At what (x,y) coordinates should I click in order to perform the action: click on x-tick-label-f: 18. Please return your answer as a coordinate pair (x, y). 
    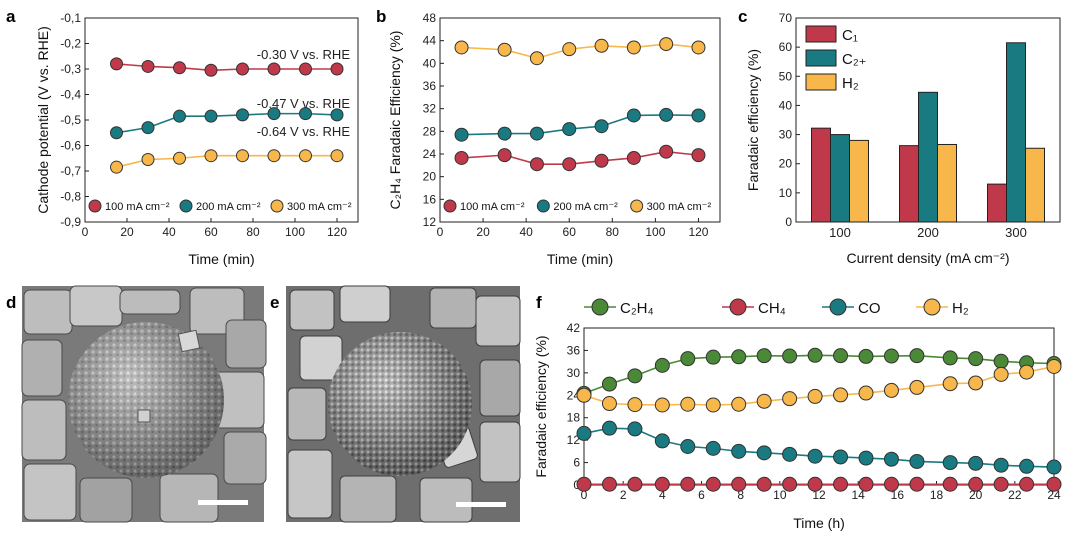
    Looking at the image, I should click on (937, 495).